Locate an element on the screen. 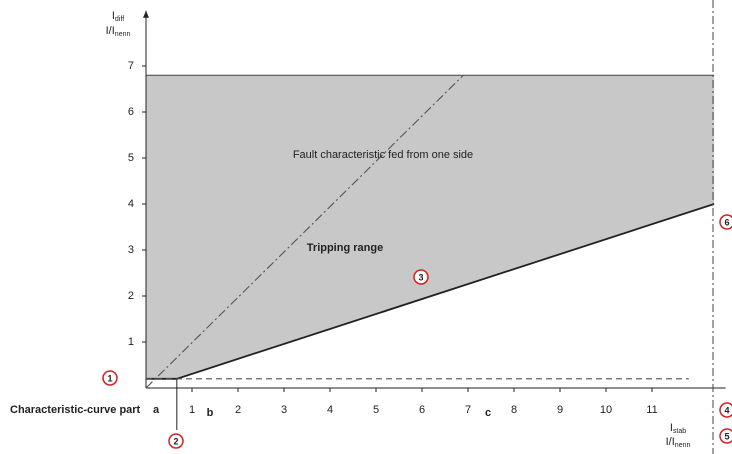  y-label-main: I is located at coordinates (113, 16).